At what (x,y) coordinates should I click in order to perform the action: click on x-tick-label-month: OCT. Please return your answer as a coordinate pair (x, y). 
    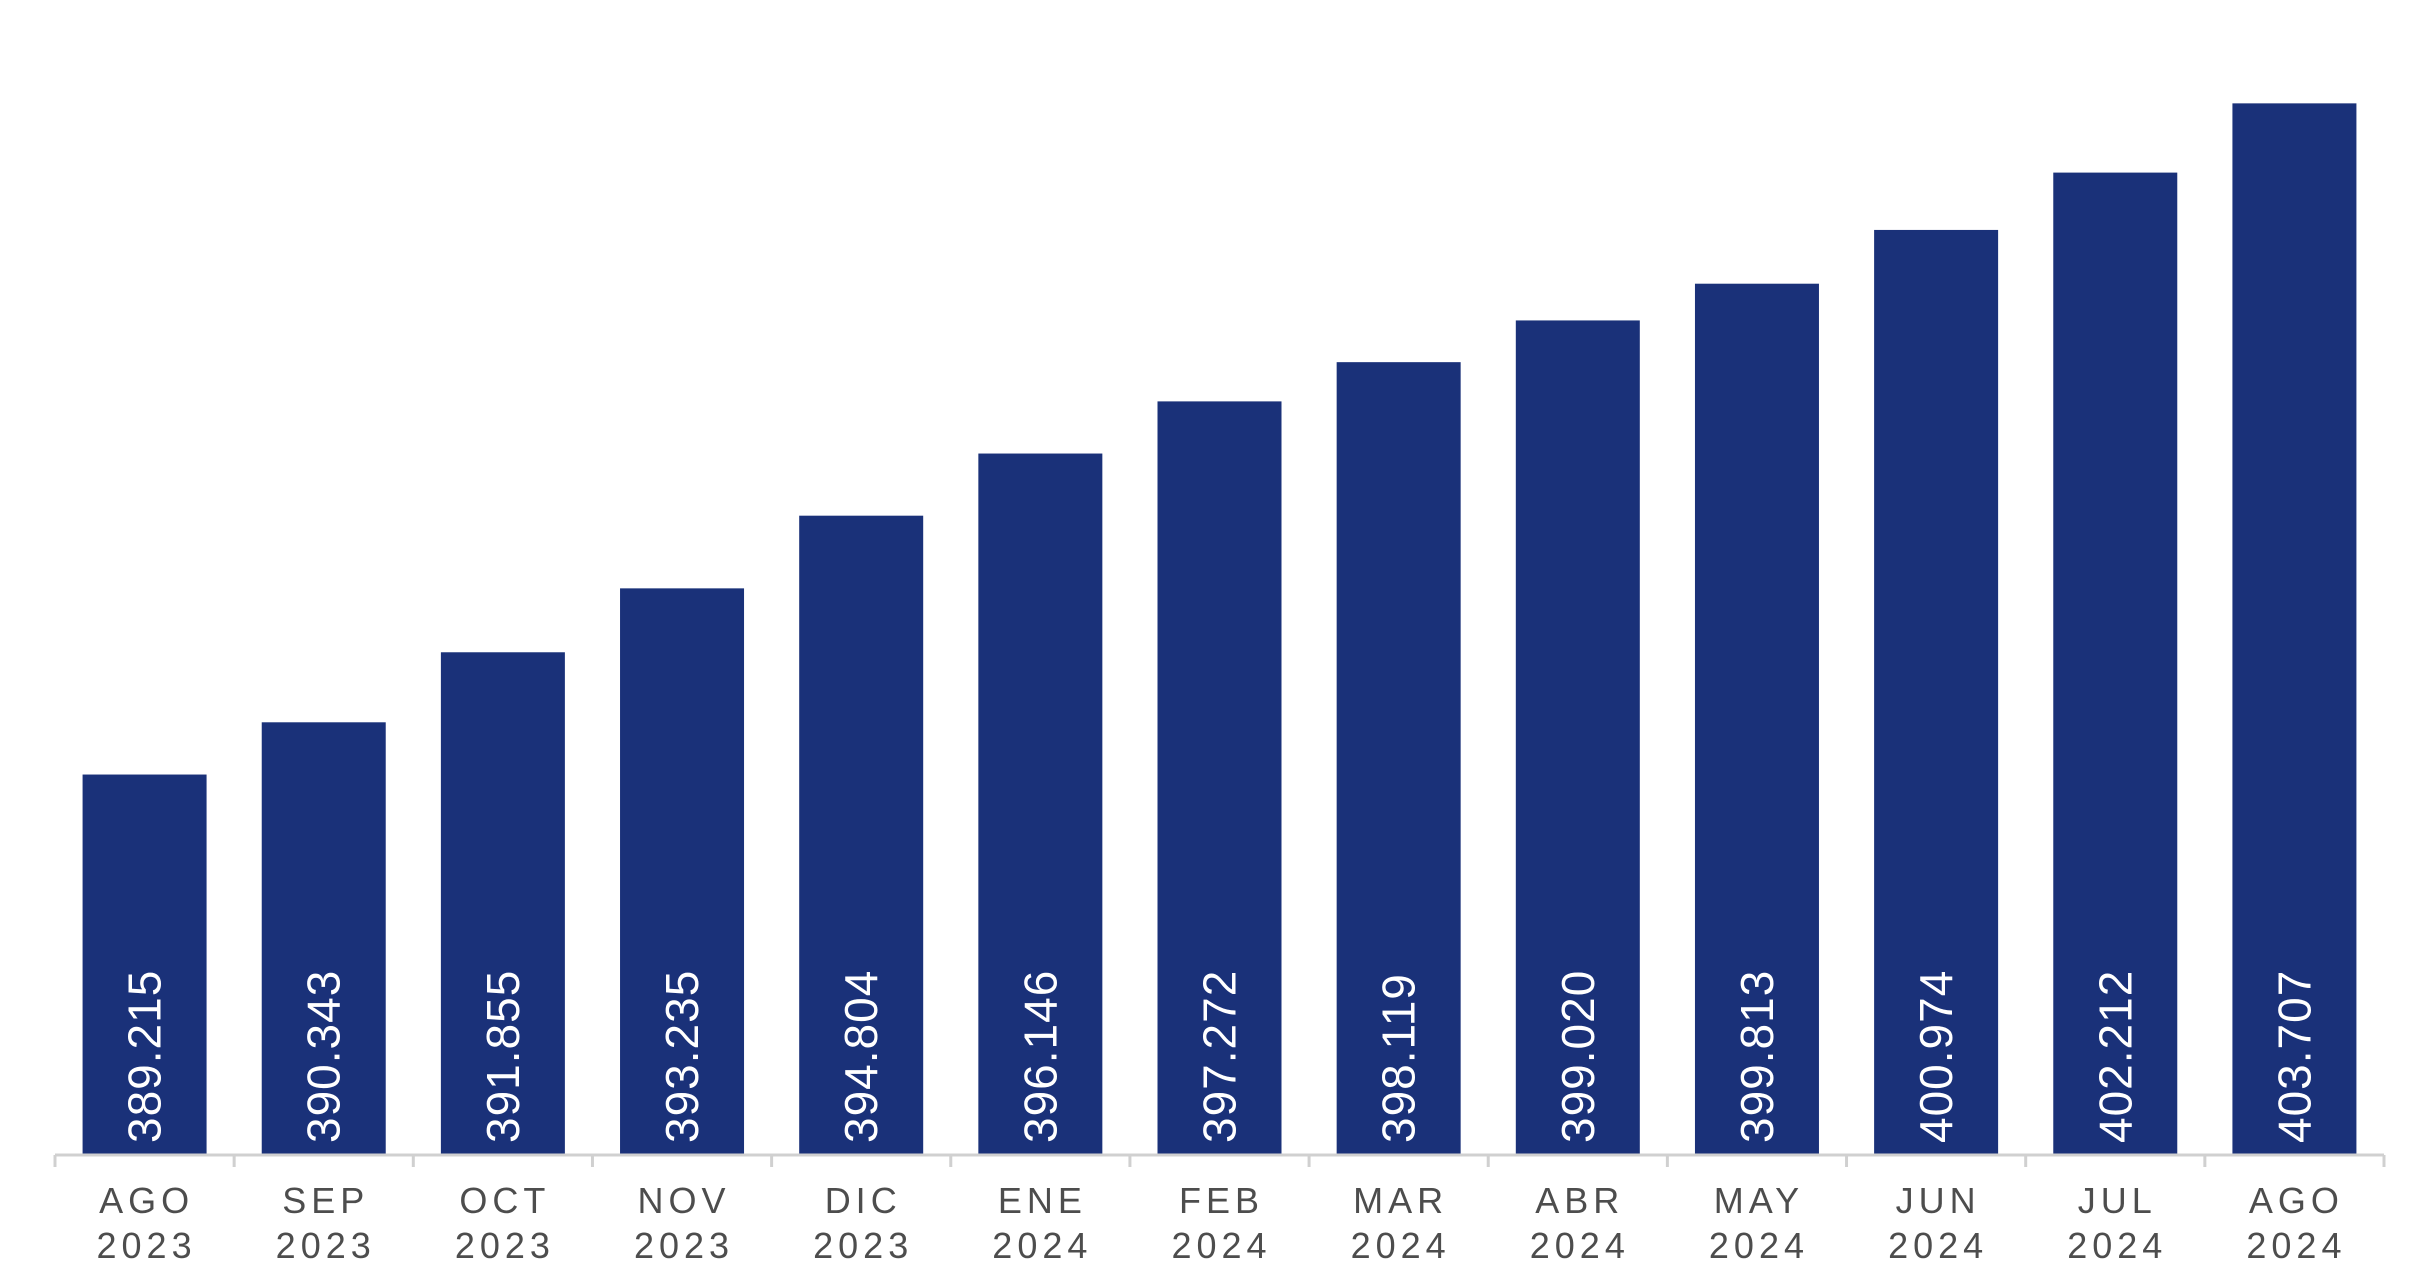
    Looking at the image, I should click on (504, 1200).